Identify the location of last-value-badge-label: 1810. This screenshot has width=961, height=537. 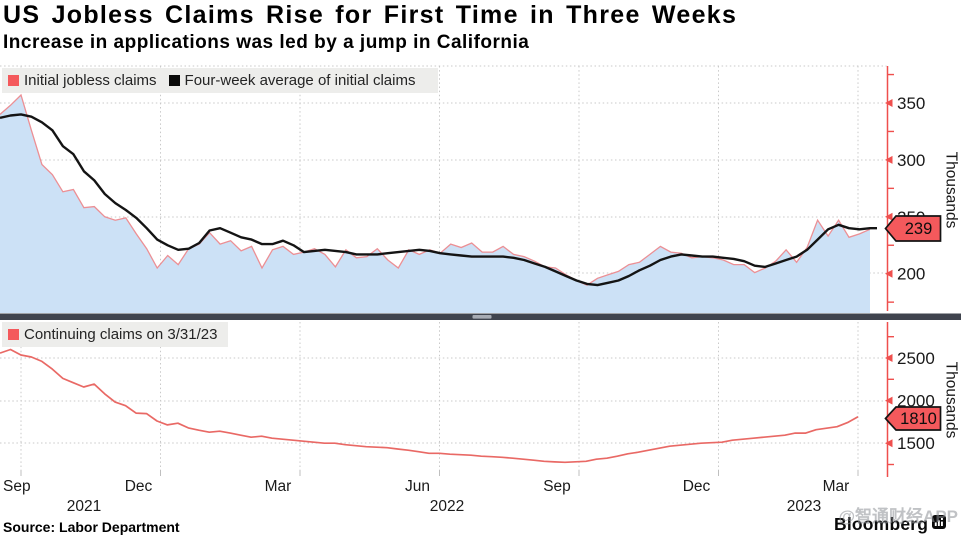
(918, 419).